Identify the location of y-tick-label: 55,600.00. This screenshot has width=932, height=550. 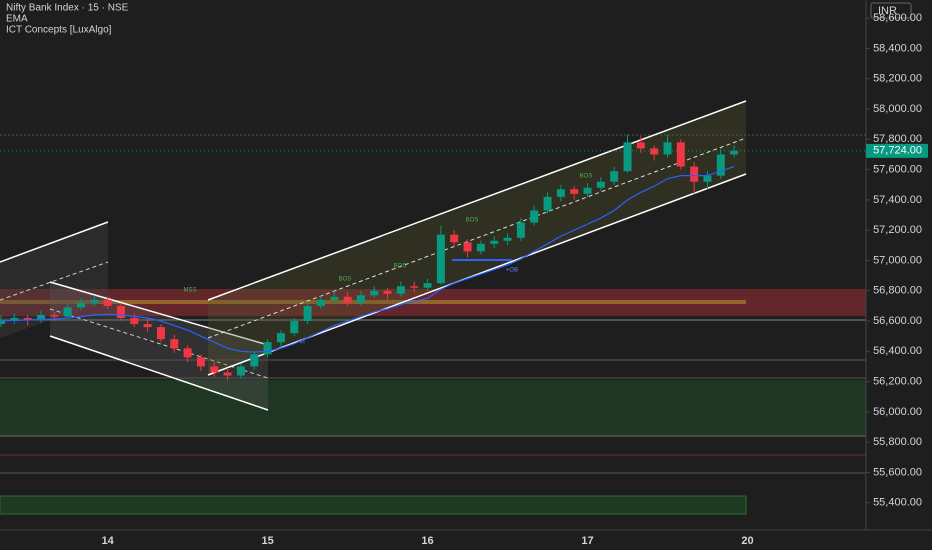
(897, 472).